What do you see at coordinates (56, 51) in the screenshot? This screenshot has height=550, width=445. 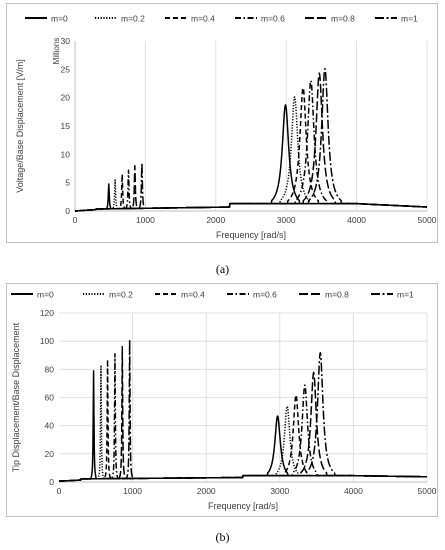 I see `y-unit-label: Millions` at bounding box center [56, 51].